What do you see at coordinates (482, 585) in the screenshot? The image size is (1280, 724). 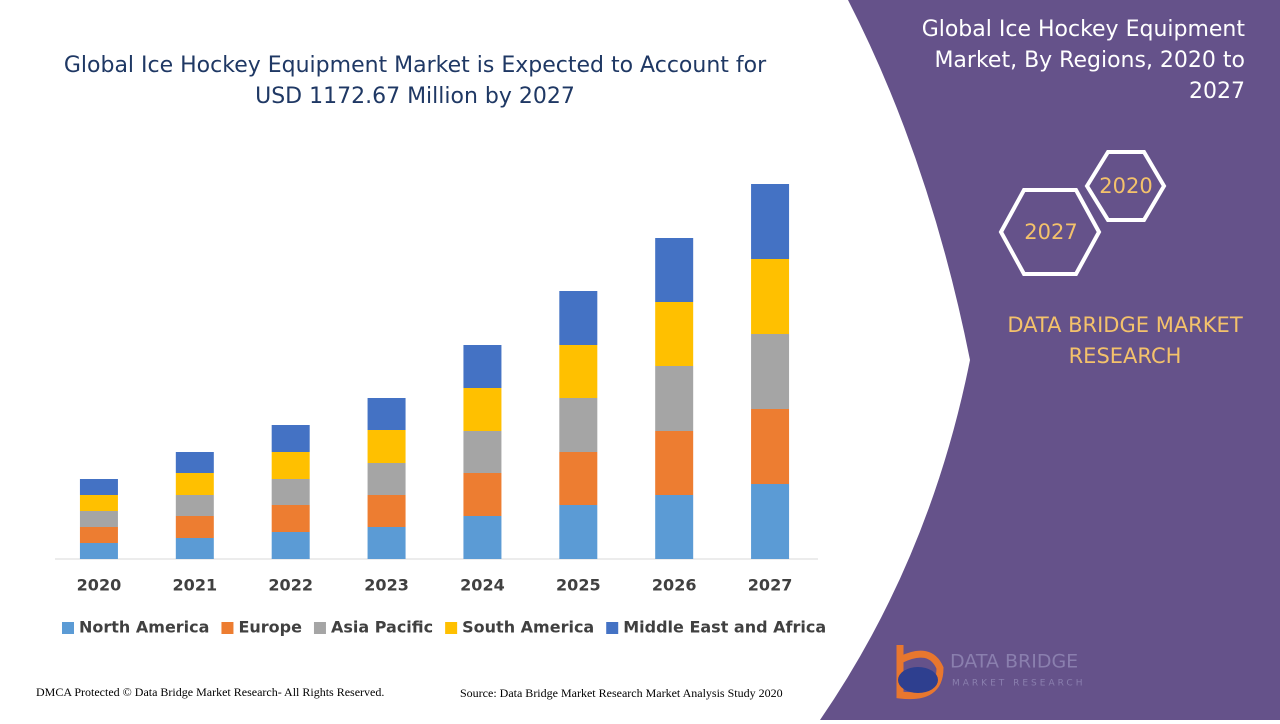 I see `x-tick-label: 2024` at bounding box center [482, 585].